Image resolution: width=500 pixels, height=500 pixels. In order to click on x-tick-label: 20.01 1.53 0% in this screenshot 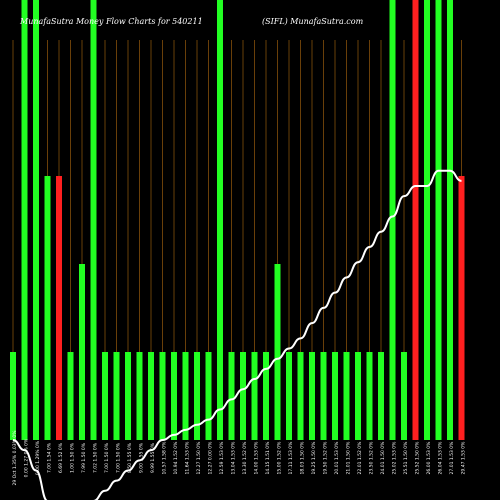, I will do `click(337, 458)`.